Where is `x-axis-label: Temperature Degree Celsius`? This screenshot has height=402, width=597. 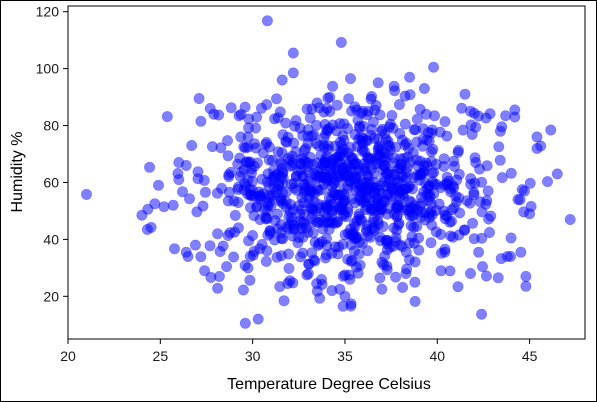
x-axis-label: Temperature Degree Celsius is located at coordinates (329, 384).